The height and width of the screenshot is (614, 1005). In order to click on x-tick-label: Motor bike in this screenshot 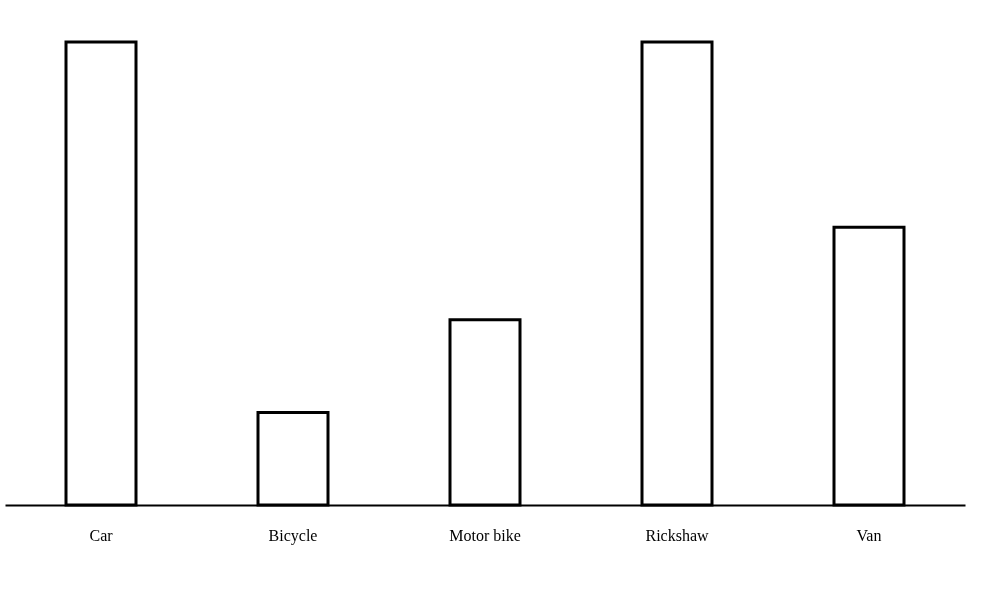, I will do `click(485, 535)`.